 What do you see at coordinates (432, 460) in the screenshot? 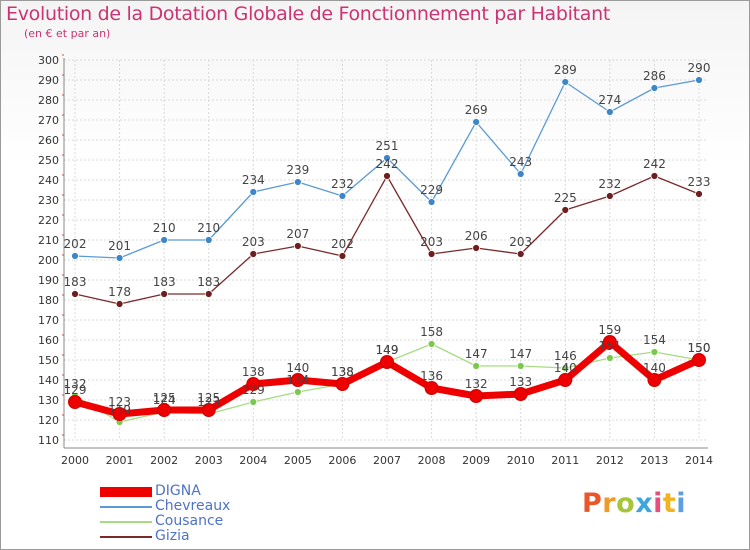
I see `x-tick-label: 2008` at bounding box center [432, 460].